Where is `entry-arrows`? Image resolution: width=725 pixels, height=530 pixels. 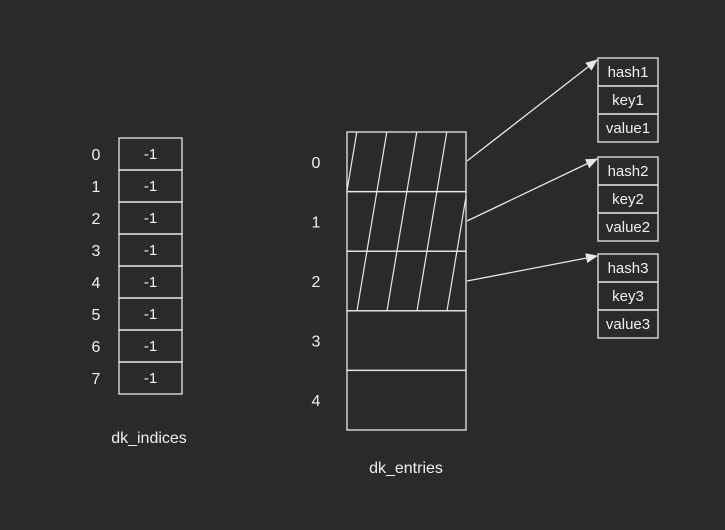
entry-arrows is located at coordinates (532, 170).